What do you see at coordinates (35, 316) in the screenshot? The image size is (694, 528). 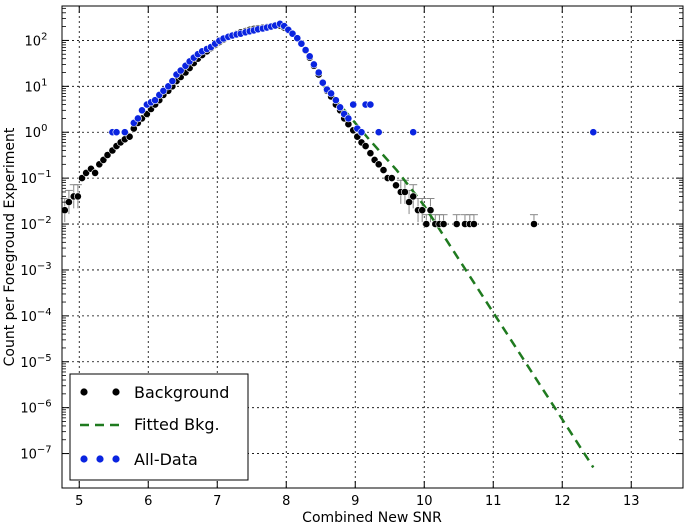 I see `y-tick-label: 10⁻⁴` at bounding box center [35, 316].